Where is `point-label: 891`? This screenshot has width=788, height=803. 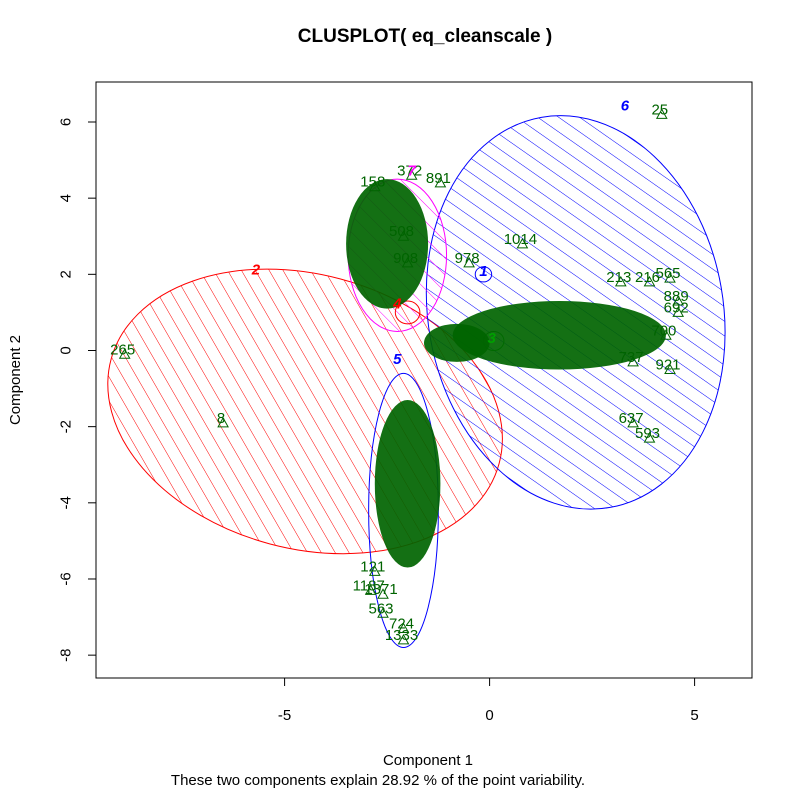 point-label: 891 is located at coordinates (438, 178).